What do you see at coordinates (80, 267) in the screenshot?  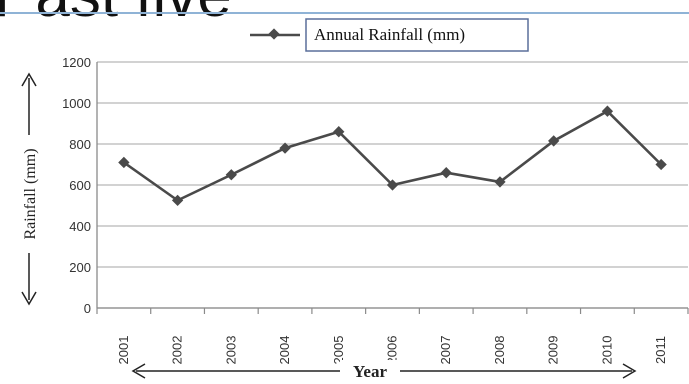 I see `y-tick-label: 200` at bounding box center [80, 267].